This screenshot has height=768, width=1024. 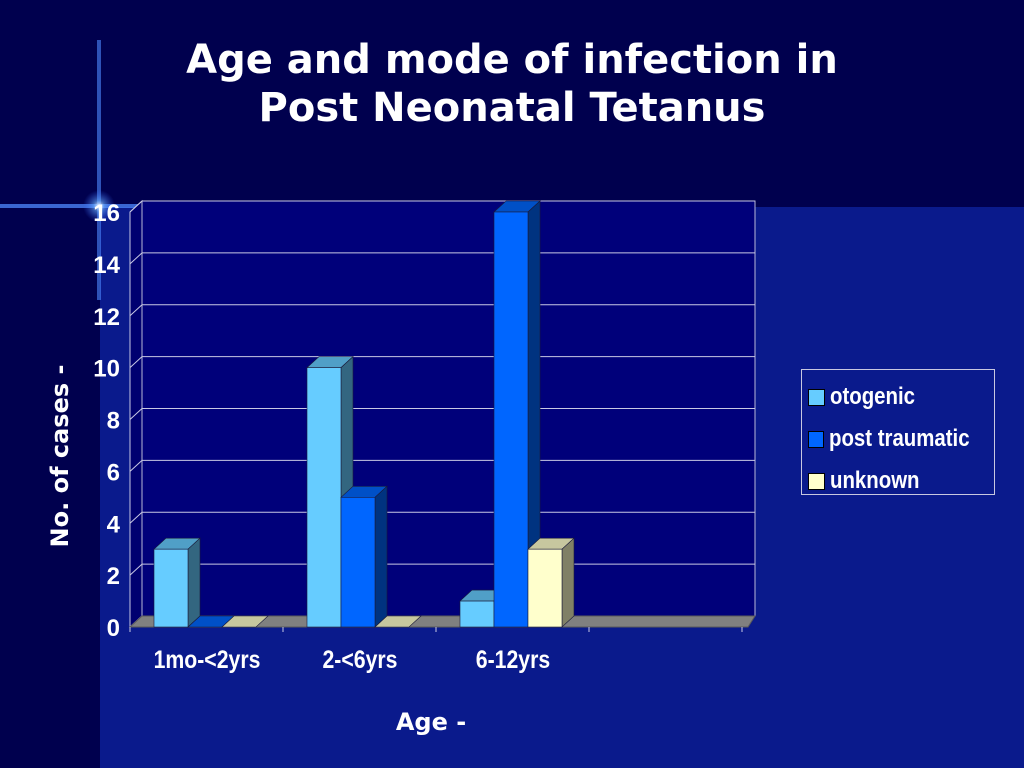 I want to click on background-left, so click(x=50, y=487).